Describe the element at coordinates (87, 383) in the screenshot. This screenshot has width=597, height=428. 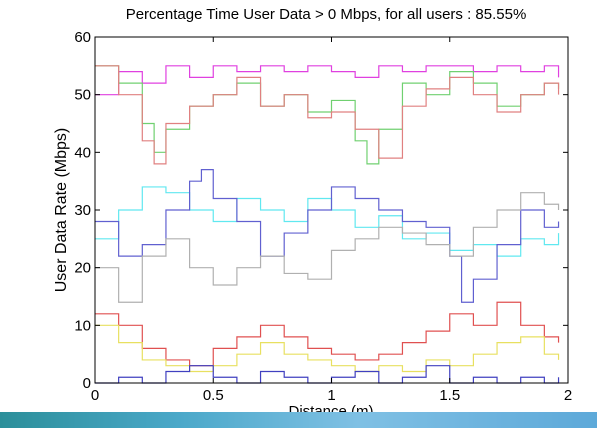
I see `y-tick-label: 0` at that location.